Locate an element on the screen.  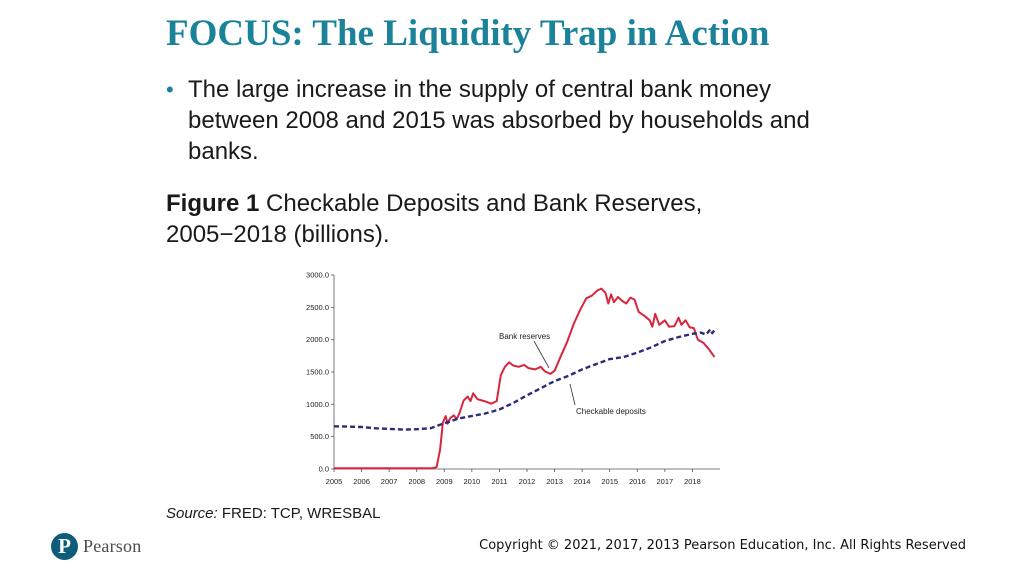
figure-label: Figure 1 is located at coordinates (213, 203).